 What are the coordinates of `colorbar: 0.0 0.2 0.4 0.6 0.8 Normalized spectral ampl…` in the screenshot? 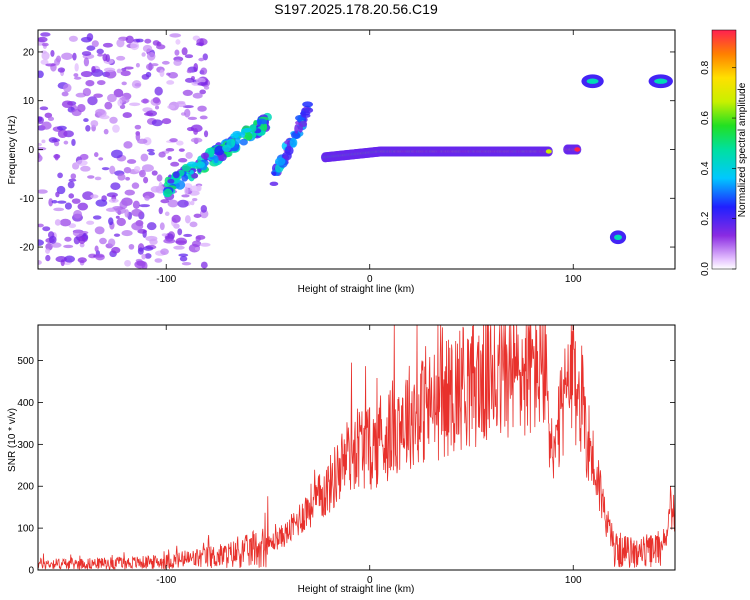 It's located at (724, 152).